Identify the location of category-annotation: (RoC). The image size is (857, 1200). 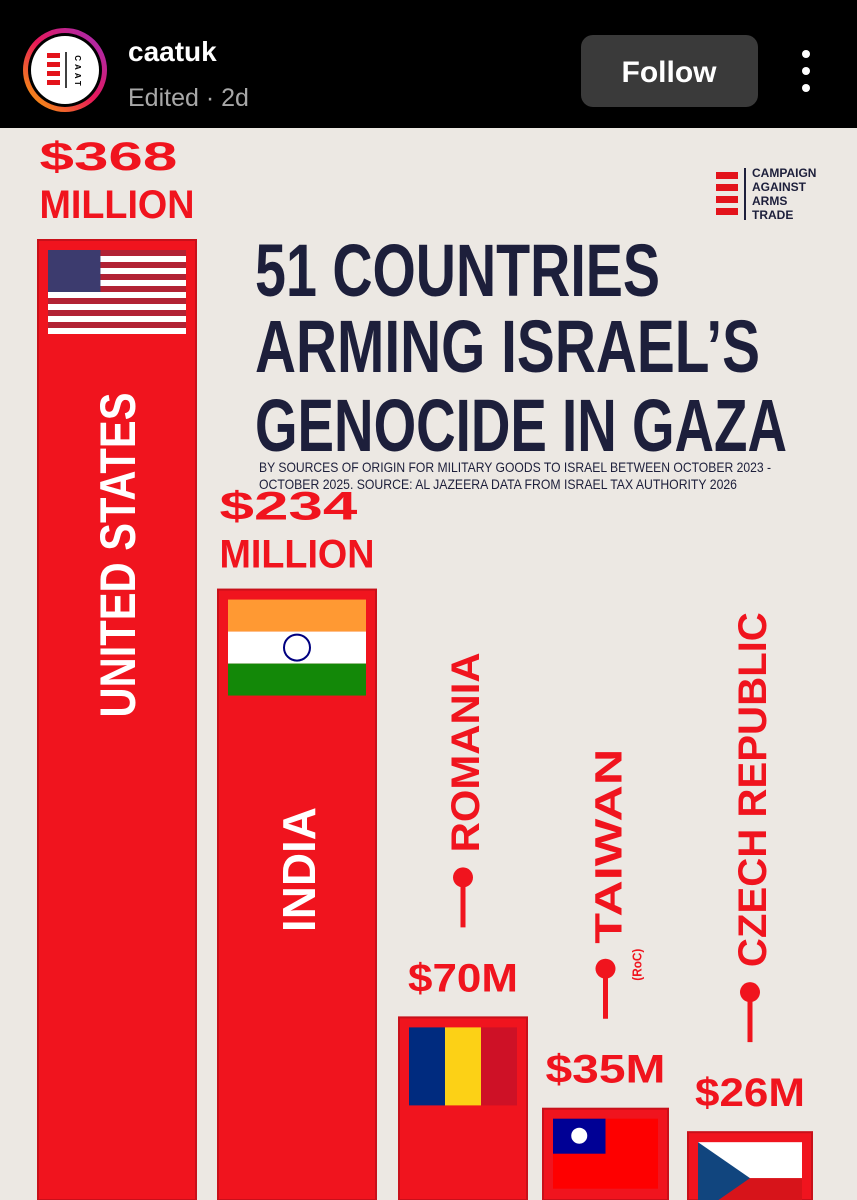
(637, 965).